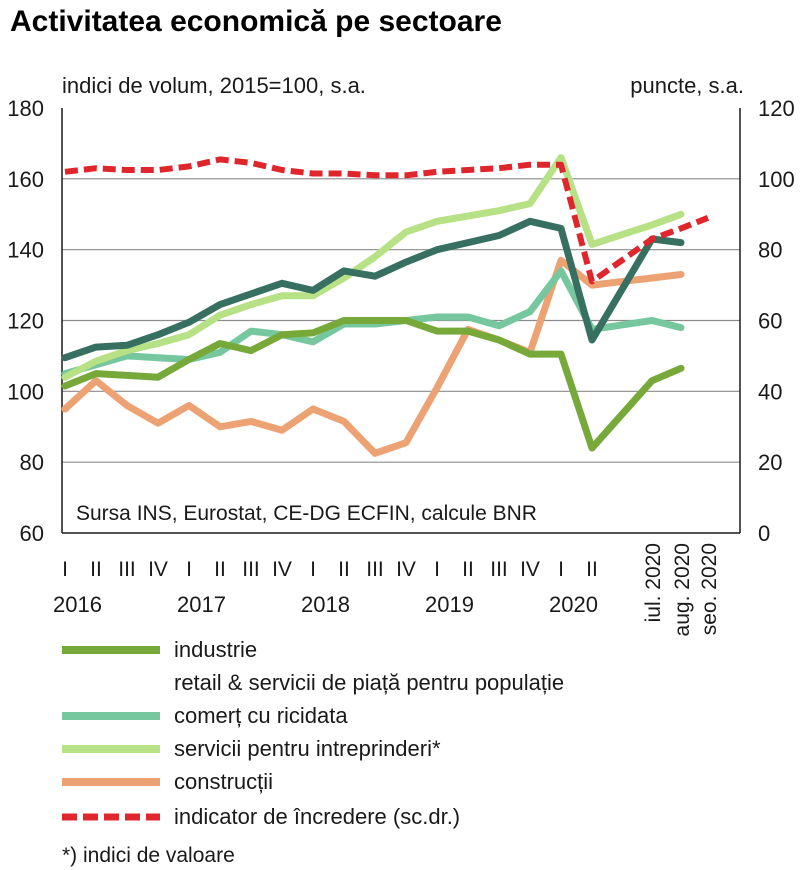 The image size is (800, 870). Describe the element at coordinates (776, 108) in the screenshot. I see `y-right-tick-label: 120` at that location.